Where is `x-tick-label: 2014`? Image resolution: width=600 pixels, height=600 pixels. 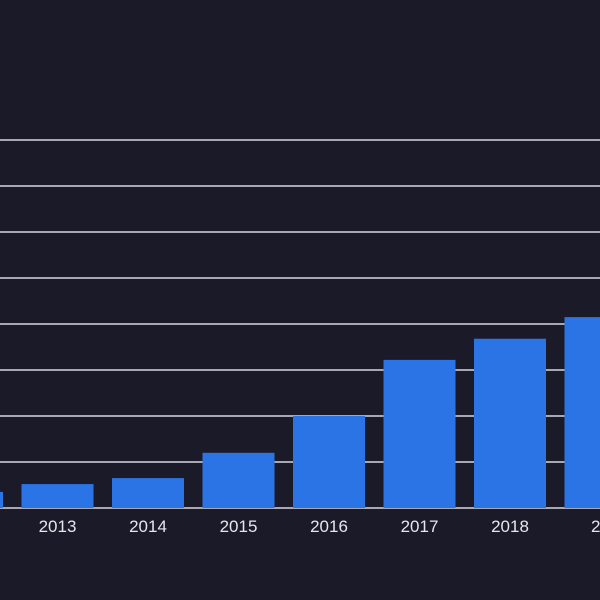 x-tick-label: 2014 is located at coordinates (148, 526).